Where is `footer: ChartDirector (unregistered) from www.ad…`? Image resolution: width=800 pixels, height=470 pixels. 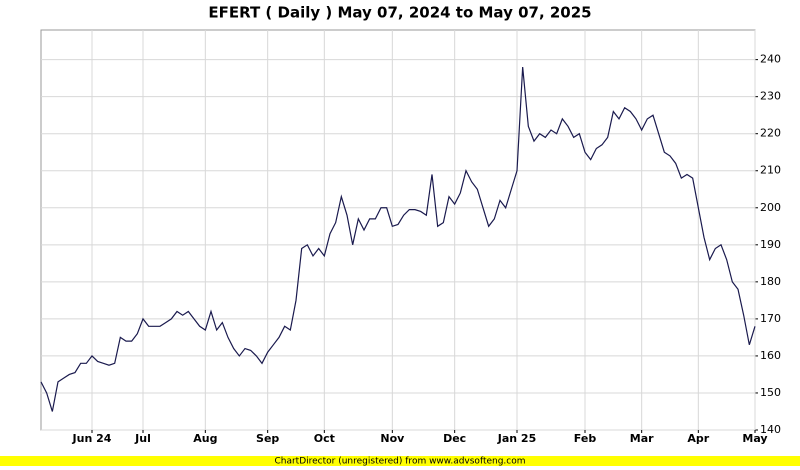 footer: ChartDirector (unregistered) from www.ad… is located at coordinates (399, 462).